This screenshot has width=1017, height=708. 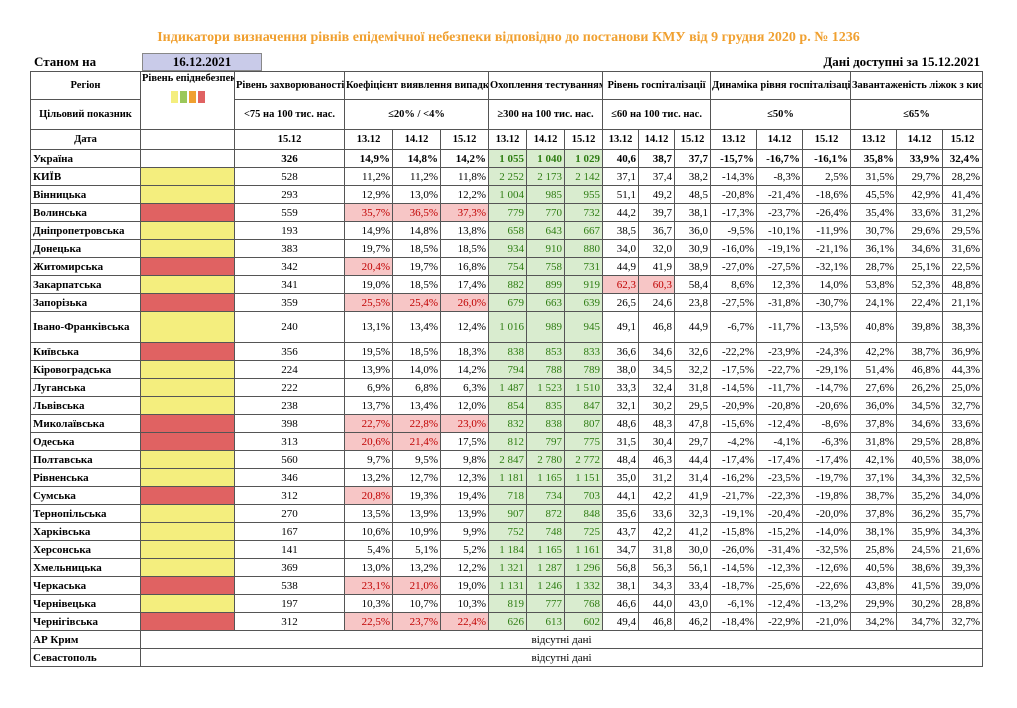 What do you see at coordinates (874, 284) in the screenshot?
I see `table-cell: 53,8%` at bounding box center [874, 284].